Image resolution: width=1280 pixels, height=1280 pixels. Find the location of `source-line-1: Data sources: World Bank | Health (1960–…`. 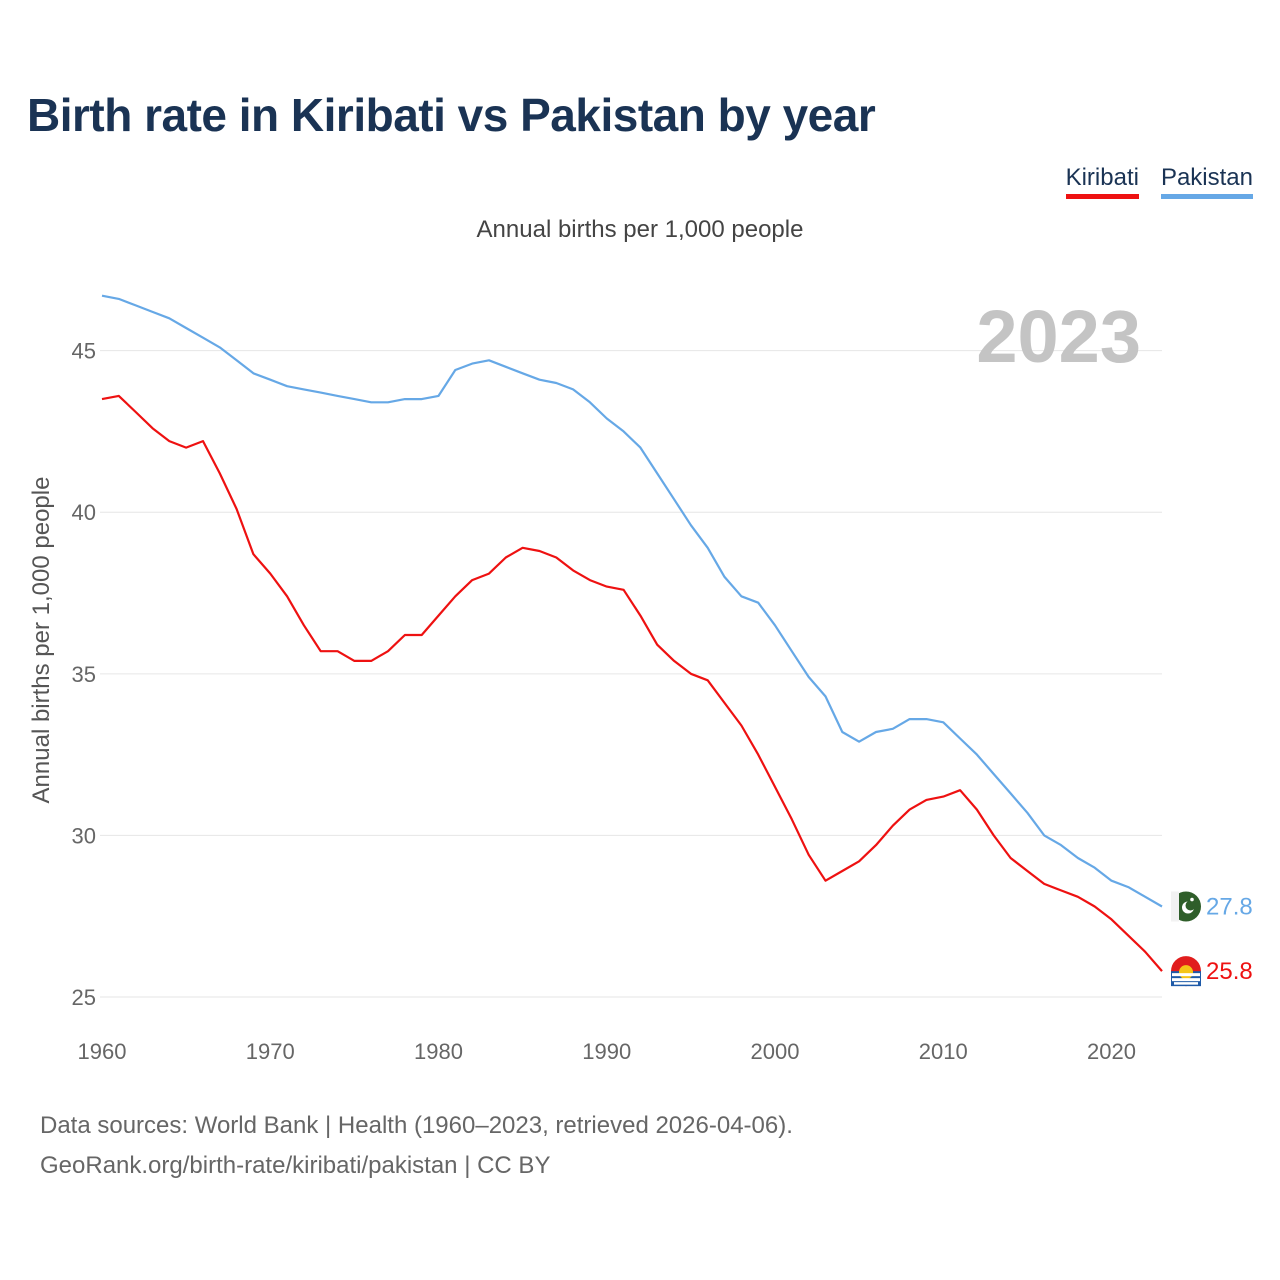

source-line-1: Data sources: World Bank | Health (1960–… is located at coordinates (416, 1125).